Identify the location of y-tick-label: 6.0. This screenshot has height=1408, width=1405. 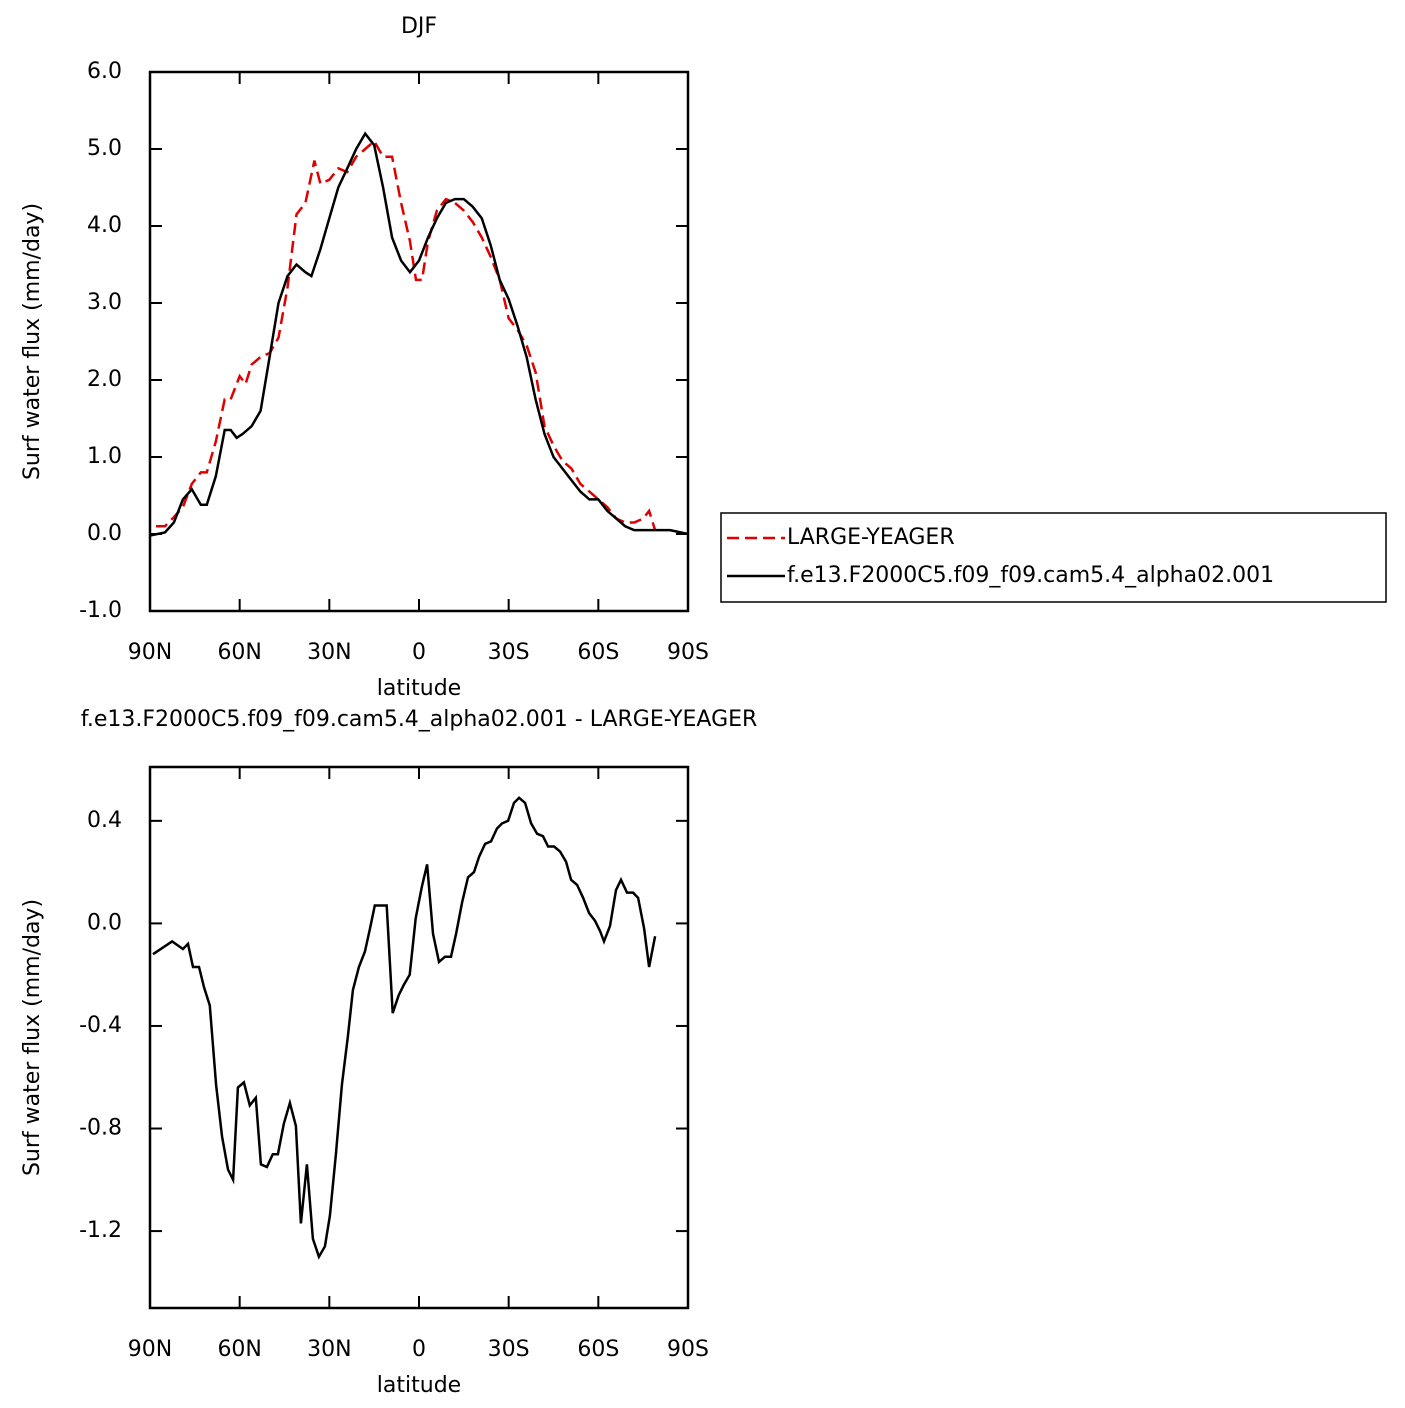
(104, 71).